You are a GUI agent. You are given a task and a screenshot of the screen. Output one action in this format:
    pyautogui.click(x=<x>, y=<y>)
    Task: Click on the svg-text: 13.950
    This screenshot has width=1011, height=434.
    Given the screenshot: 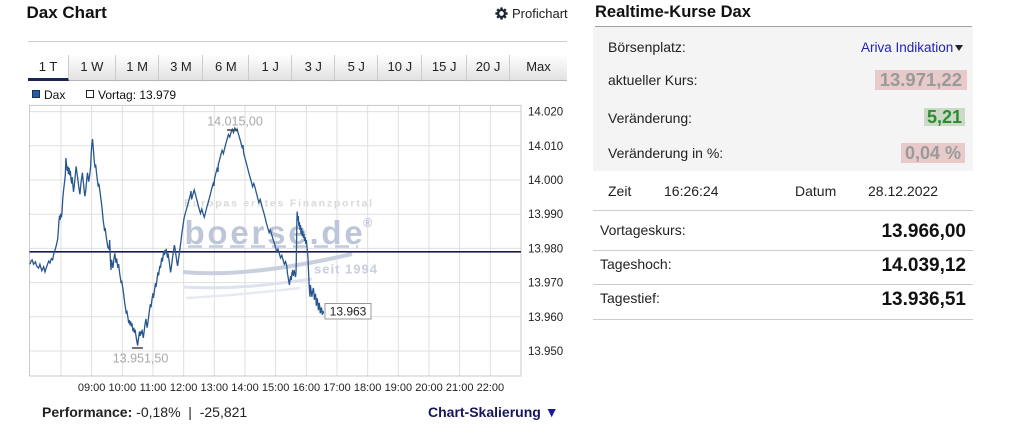 What is the action you would take?
    pyautogui.click(x=545, y=352)
    